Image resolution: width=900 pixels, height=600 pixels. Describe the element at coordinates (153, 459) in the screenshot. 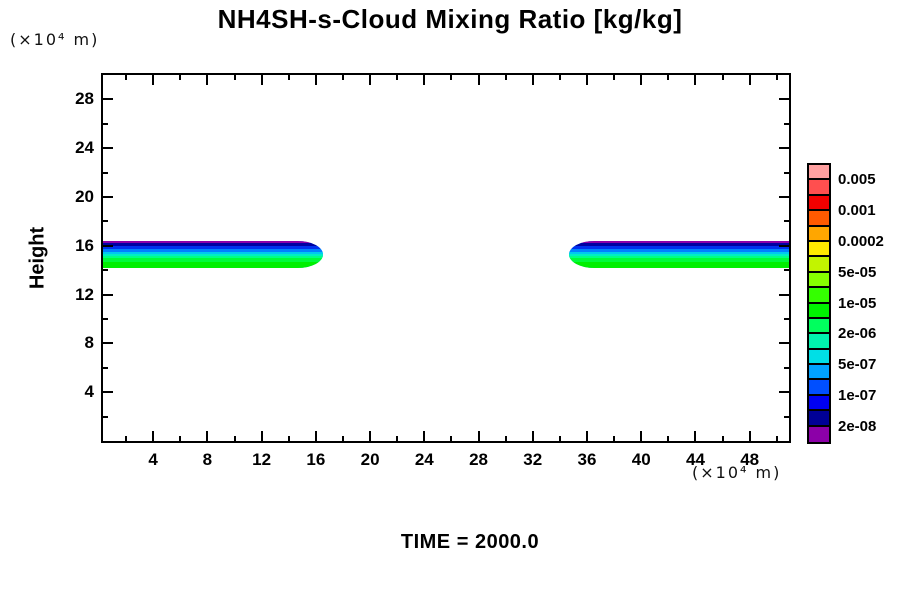

I see `x-tick-label: 4` at that location.